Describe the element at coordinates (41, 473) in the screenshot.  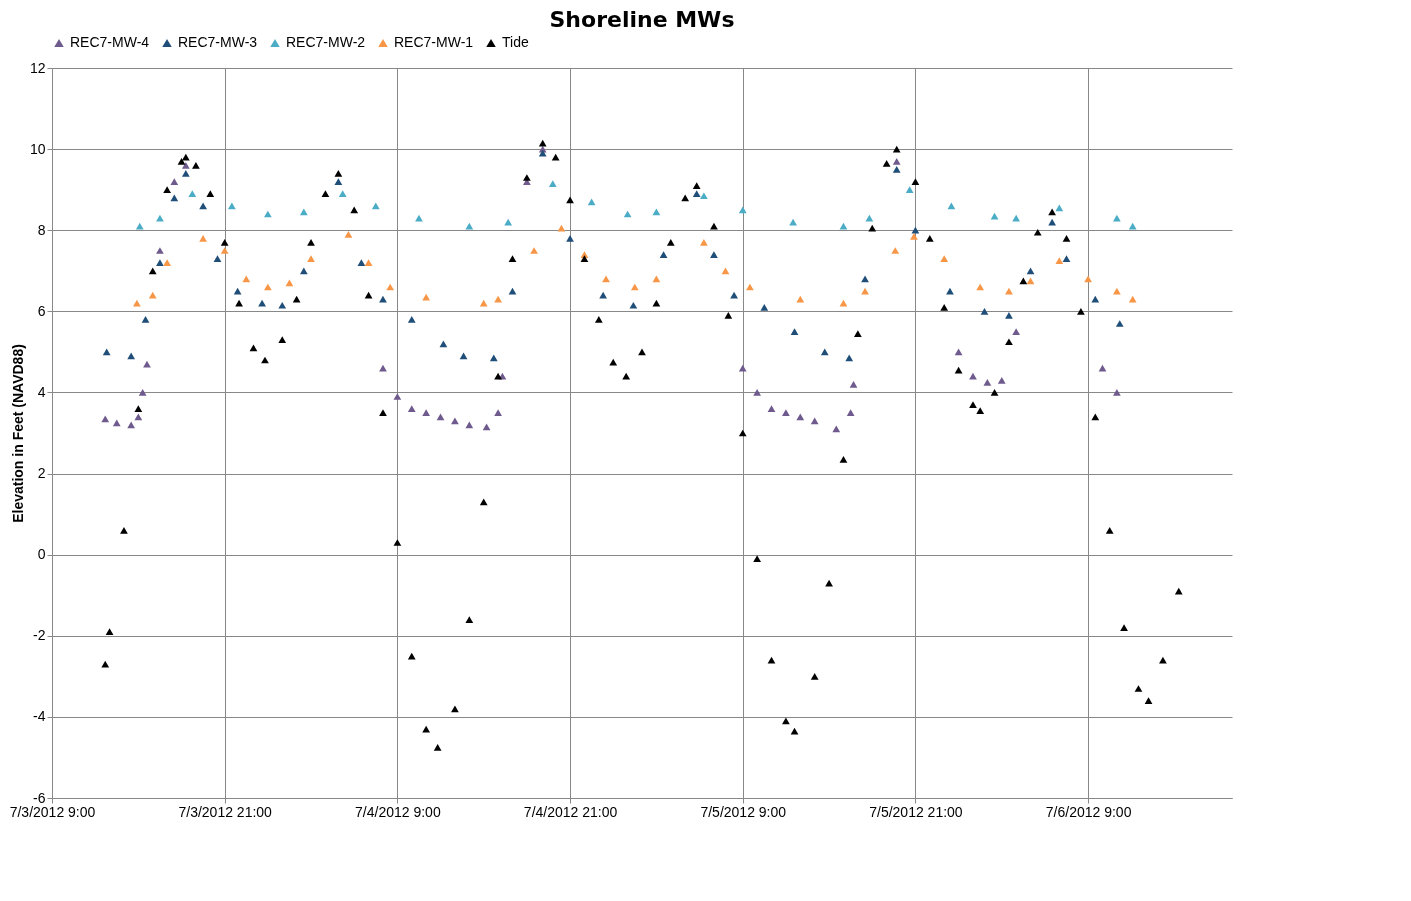
I see `y-tick-label: 2` at that location.